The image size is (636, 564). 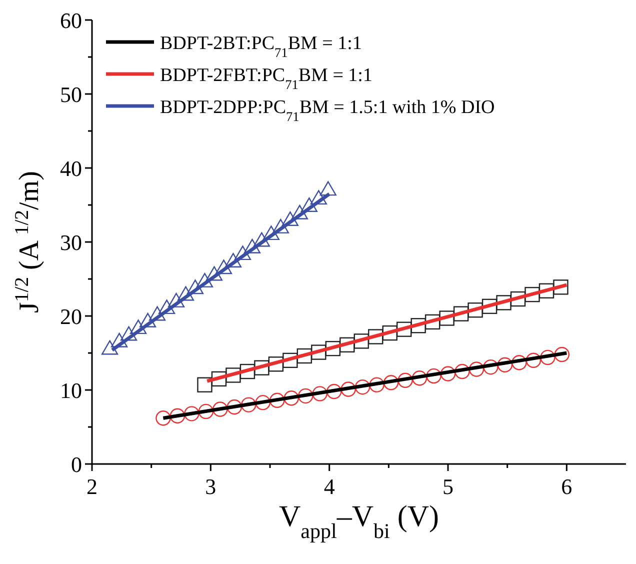 What do you see at coordinates (261, 46) in the screenshot?
I see `legend-label: BDPT-2BT:PC$_{71}$BM = 1:1` at bounding box center [261, 46].